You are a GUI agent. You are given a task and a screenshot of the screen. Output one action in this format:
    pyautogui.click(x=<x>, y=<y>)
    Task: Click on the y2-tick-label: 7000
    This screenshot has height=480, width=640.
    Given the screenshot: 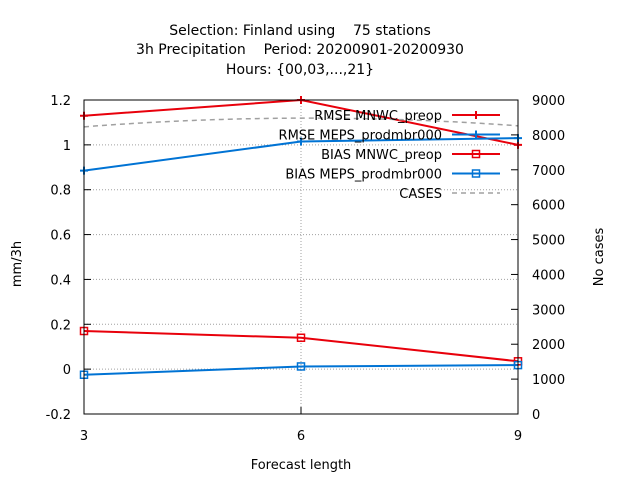 What is the action you would take?
    pyautogui.click(x=548, y=171)
    